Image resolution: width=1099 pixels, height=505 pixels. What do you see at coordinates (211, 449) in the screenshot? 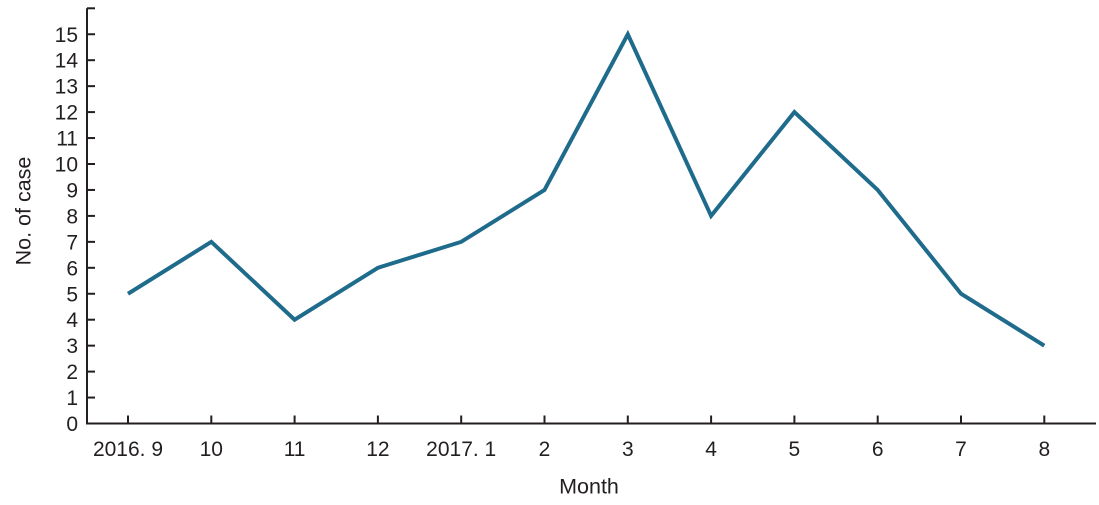
I see `x-tick-label: 10` at bounding box center [211, 449].